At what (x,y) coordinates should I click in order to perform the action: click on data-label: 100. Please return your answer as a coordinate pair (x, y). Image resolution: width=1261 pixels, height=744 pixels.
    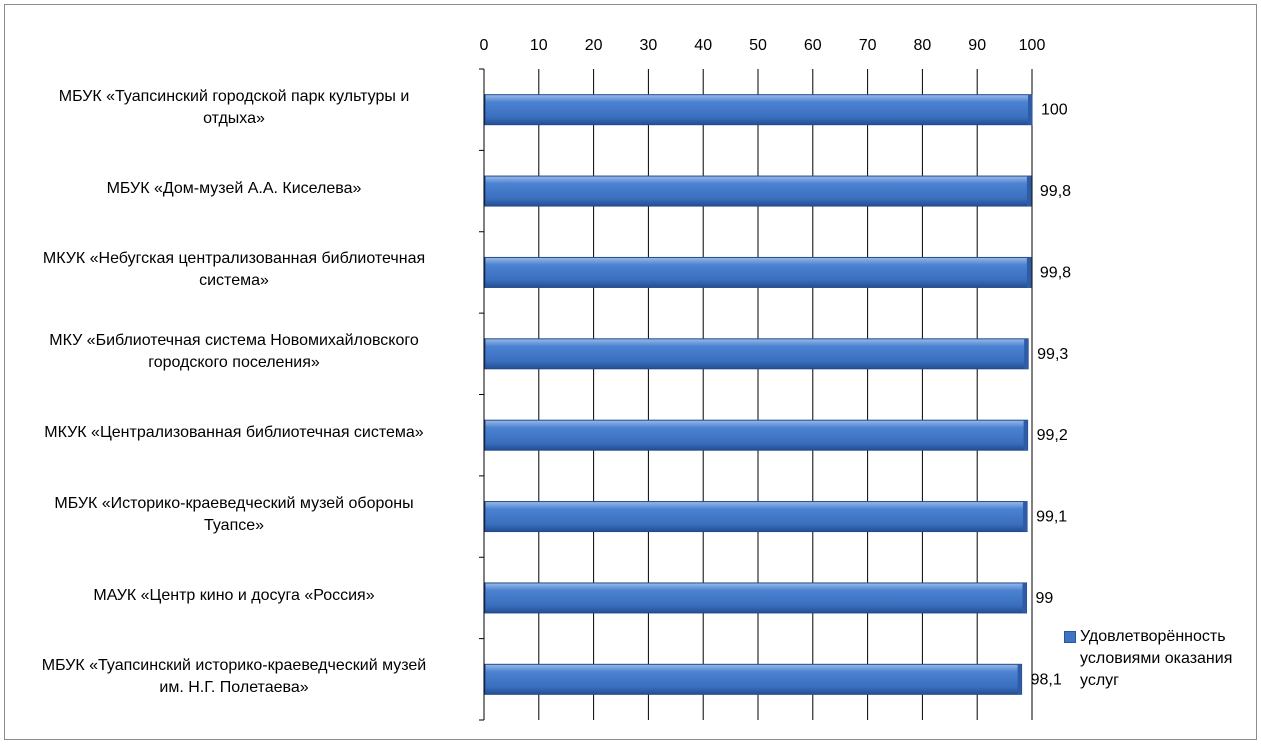
    Looking at the image, I should click on (1054, 110).